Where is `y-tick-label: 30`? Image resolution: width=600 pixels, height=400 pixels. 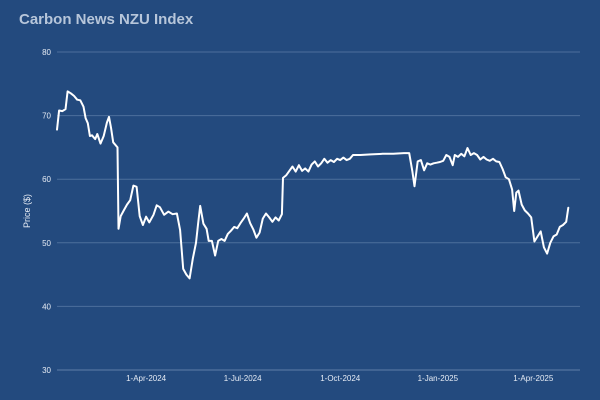 y-tick-label: 30 is located at coordinates (46, 370).